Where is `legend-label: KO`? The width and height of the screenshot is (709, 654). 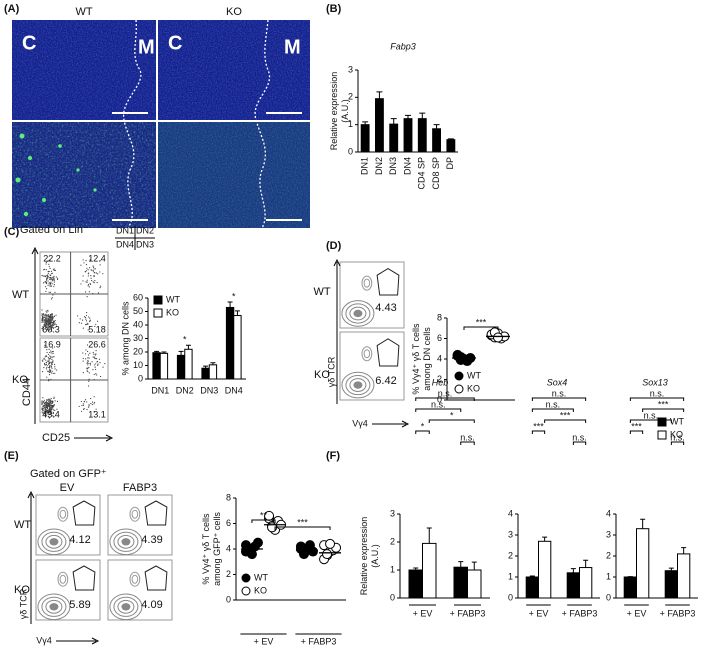
legend-label: KO is located at coordinates (473, 388).